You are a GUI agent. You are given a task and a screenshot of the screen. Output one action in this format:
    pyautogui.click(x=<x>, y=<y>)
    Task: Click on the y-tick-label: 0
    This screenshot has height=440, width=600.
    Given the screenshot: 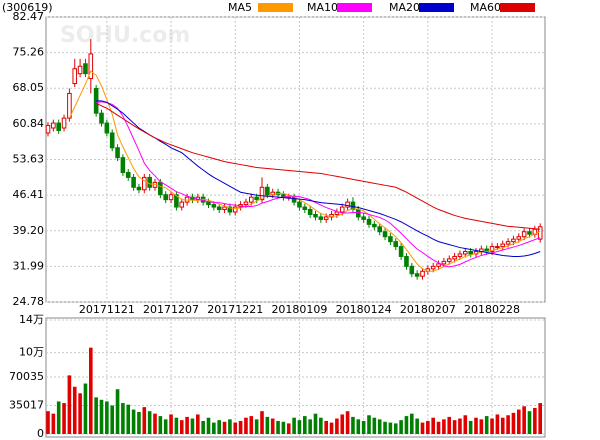 What is the action you would take?
    pyautogui.click(x=40, y=433)
    